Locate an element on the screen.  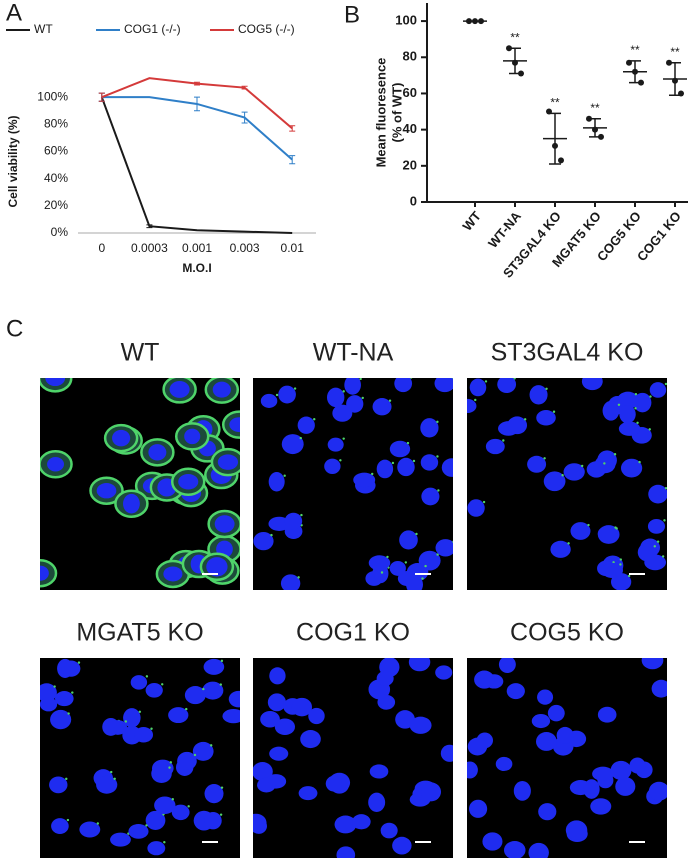
x-tick-label: 0.01 is located at coordinates (293, 248).